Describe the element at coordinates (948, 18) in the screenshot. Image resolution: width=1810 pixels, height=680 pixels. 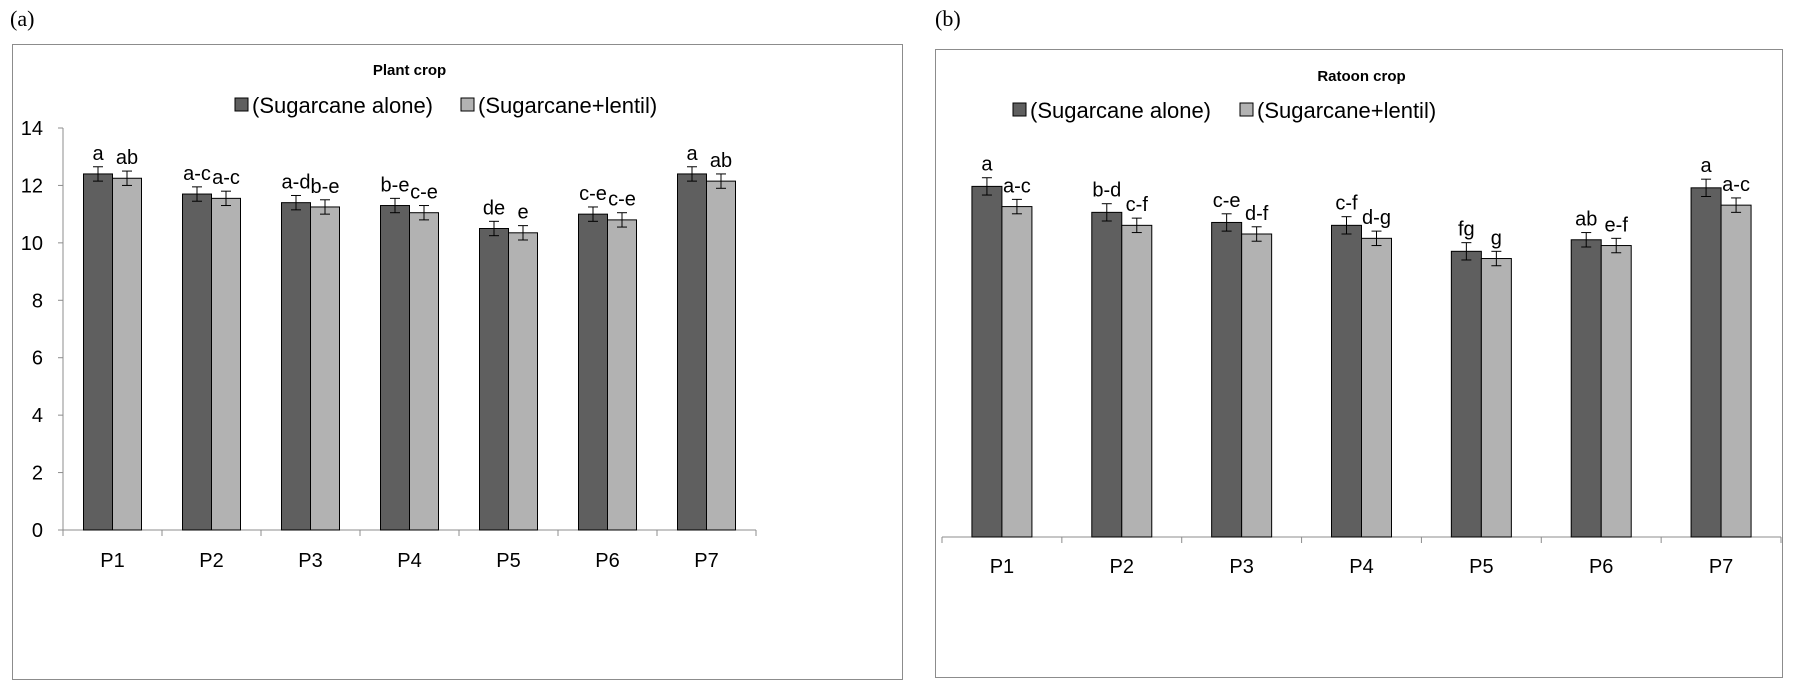
I see `panel-b-label: (b)` at that location.